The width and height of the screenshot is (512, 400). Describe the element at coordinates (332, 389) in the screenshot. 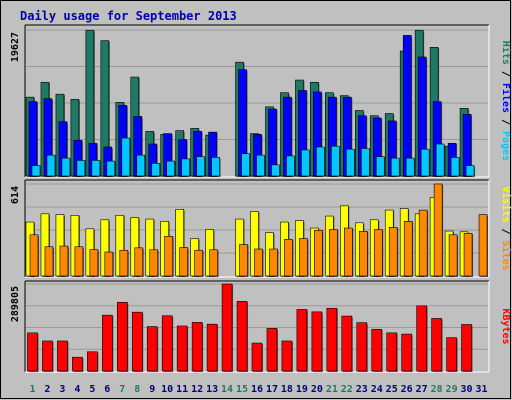

I see `day-label-21: 21` at that location.